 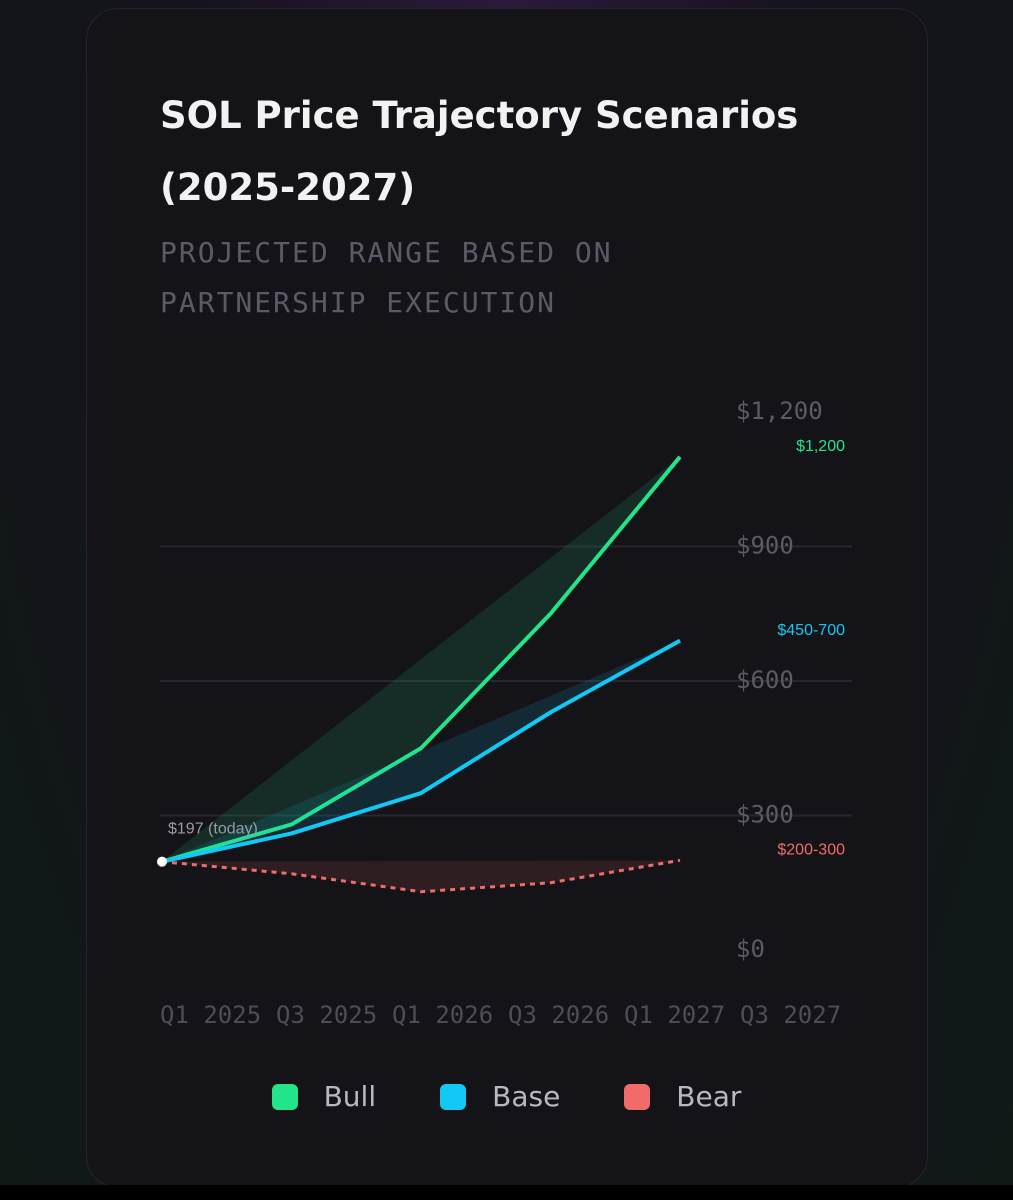 What do you see at coordinates (779, 411) in the screenshot?
I see `y-tick-label: $1,200` at bounding box center [779, 411].